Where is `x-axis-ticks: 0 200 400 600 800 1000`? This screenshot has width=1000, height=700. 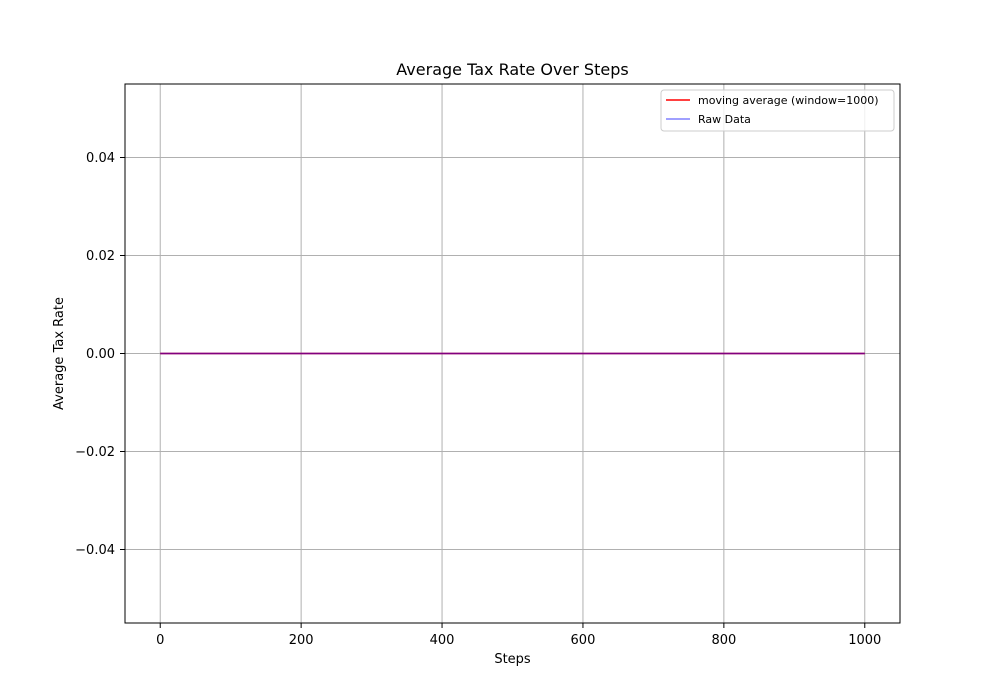
x-axis-ticks: 0 200 400 600 800 1000 is located at coordinates (518, 635).